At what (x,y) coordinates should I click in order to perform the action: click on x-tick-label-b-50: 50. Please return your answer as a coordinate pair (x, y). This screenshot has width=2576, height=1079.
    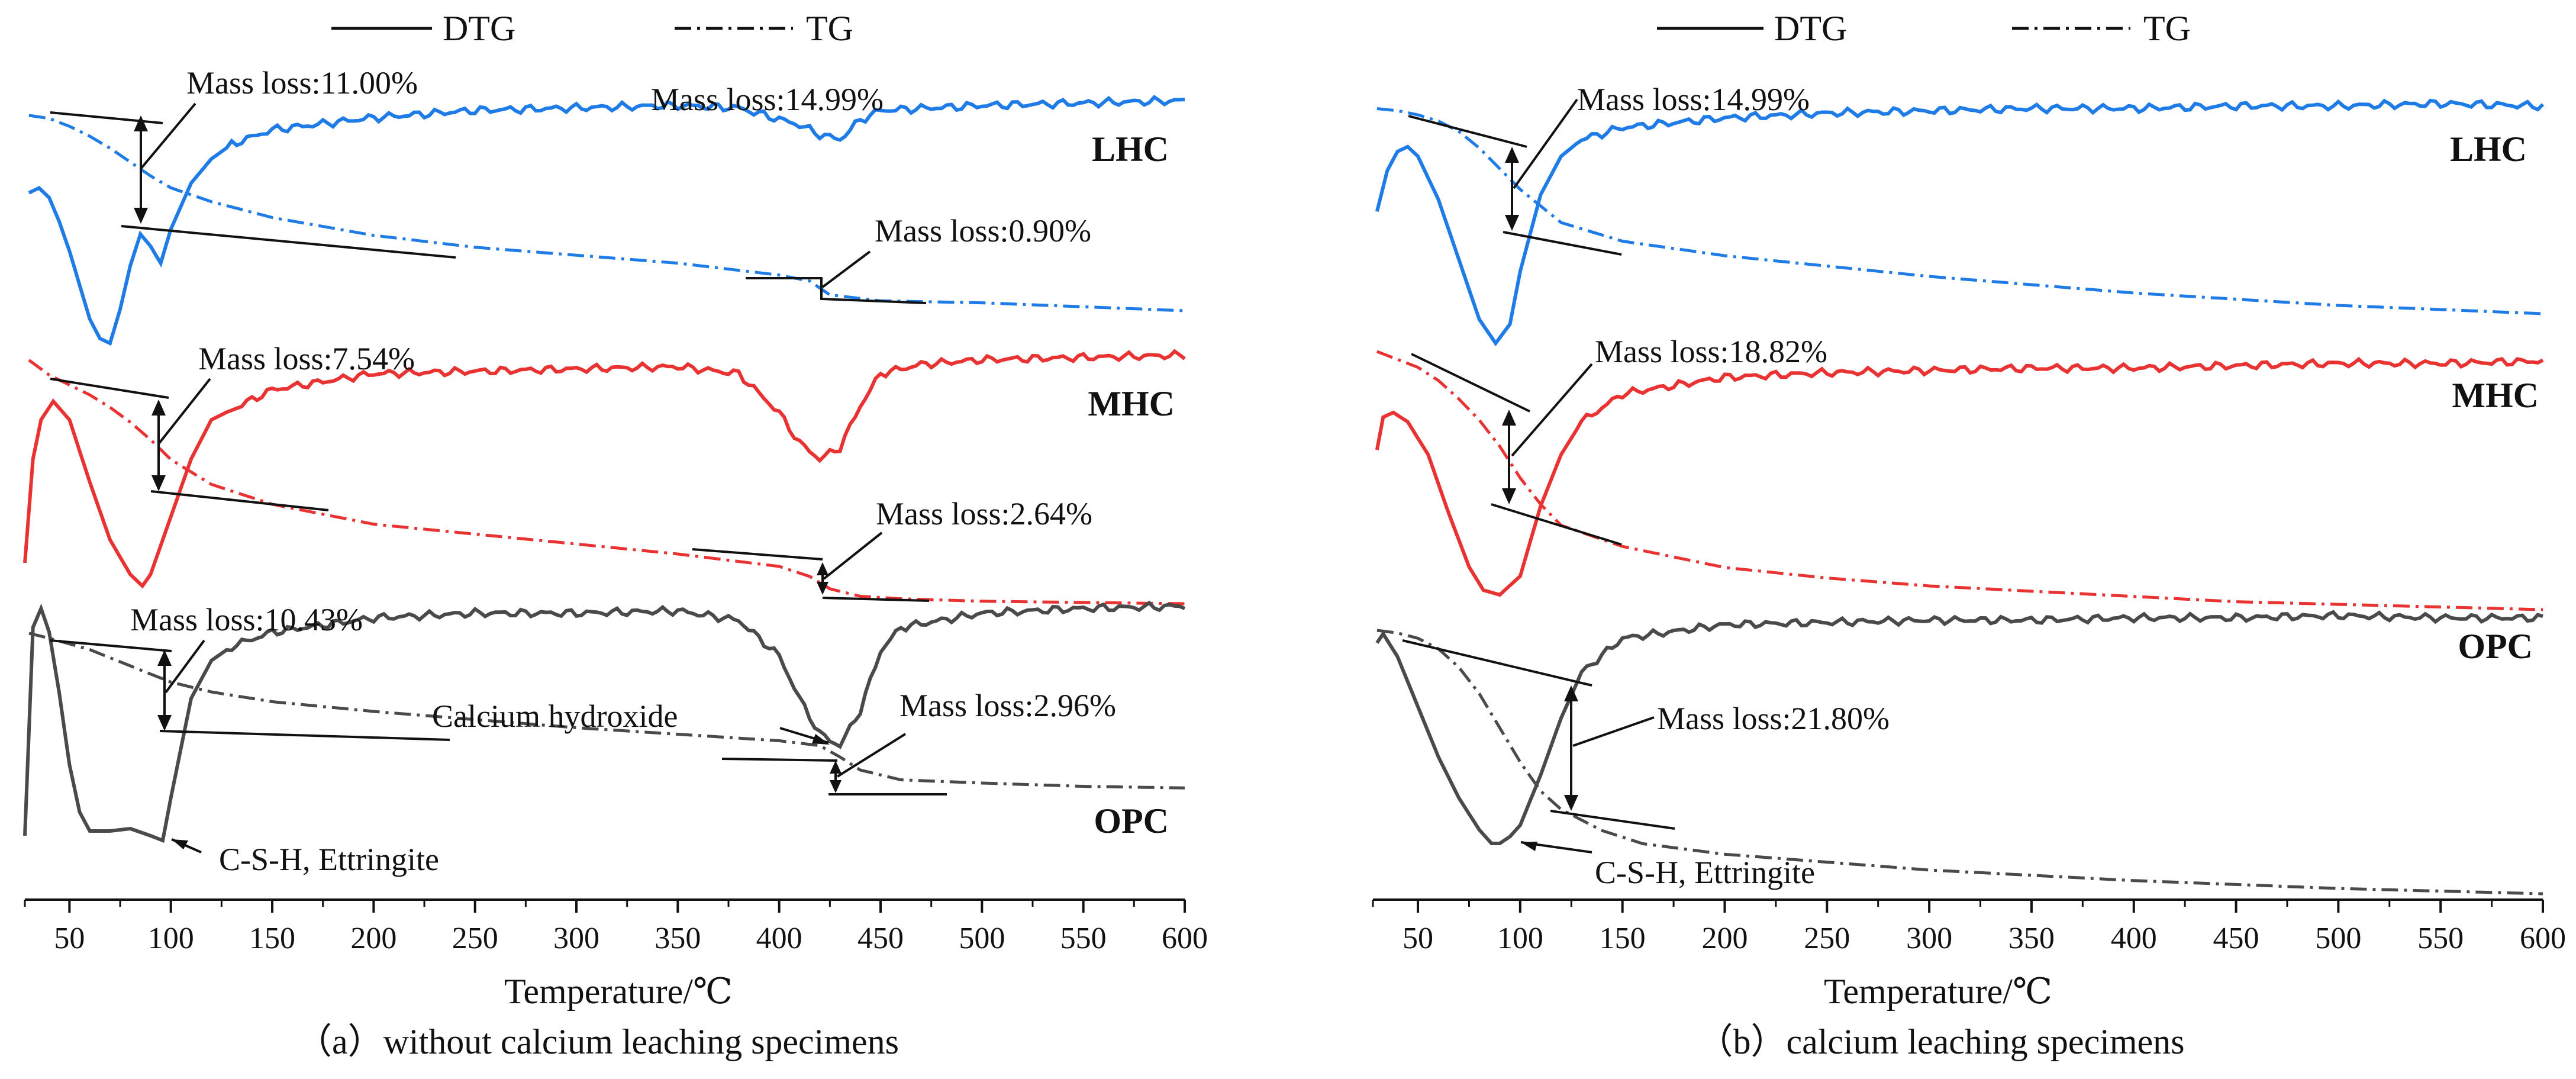
    Looking at the image, I should click on (1418, 938).